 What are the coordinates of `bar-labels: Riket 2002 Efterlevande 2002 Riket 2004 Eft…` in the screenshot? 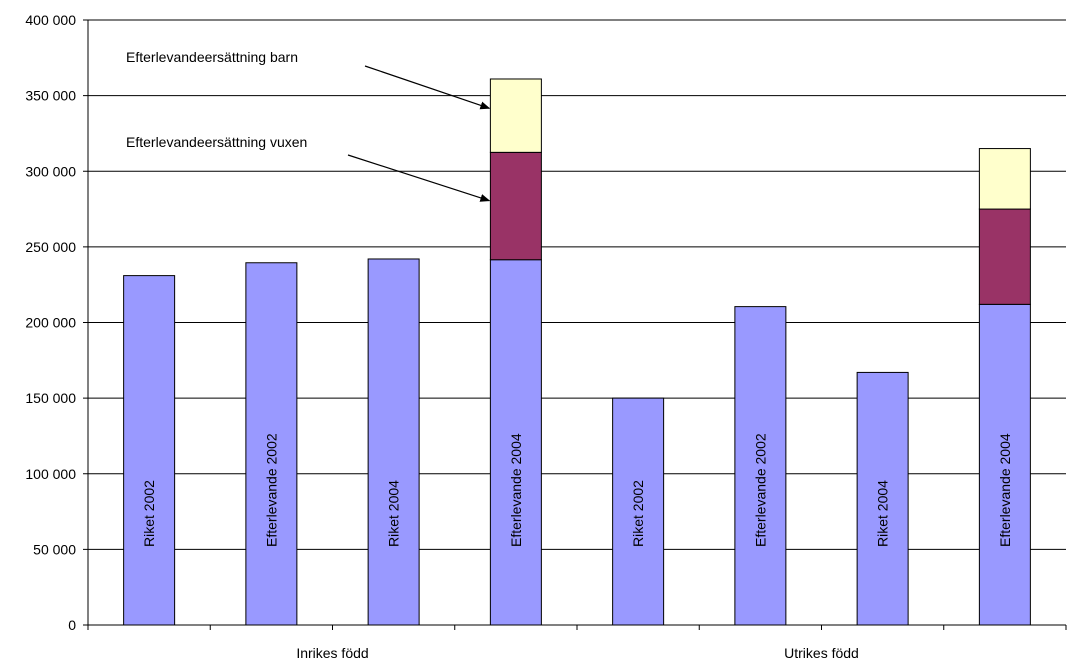 It's located at (577, 490).